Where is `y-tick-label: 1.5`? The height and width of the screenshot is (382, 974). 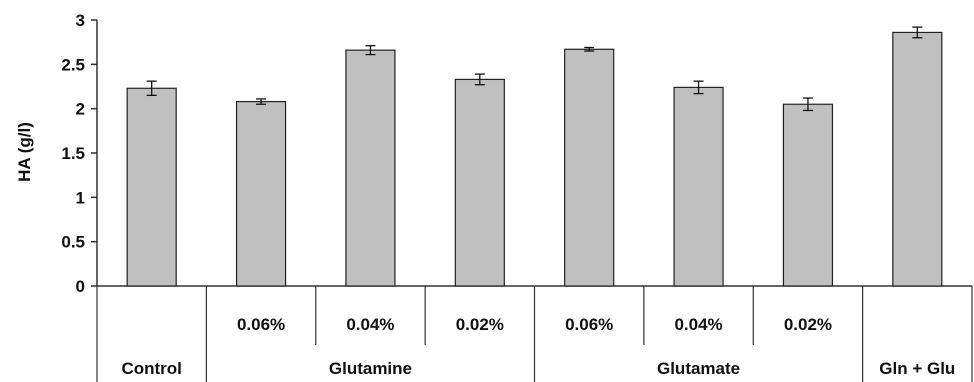 y-tick-label: 1.5 is located at coordinates (73, 153).